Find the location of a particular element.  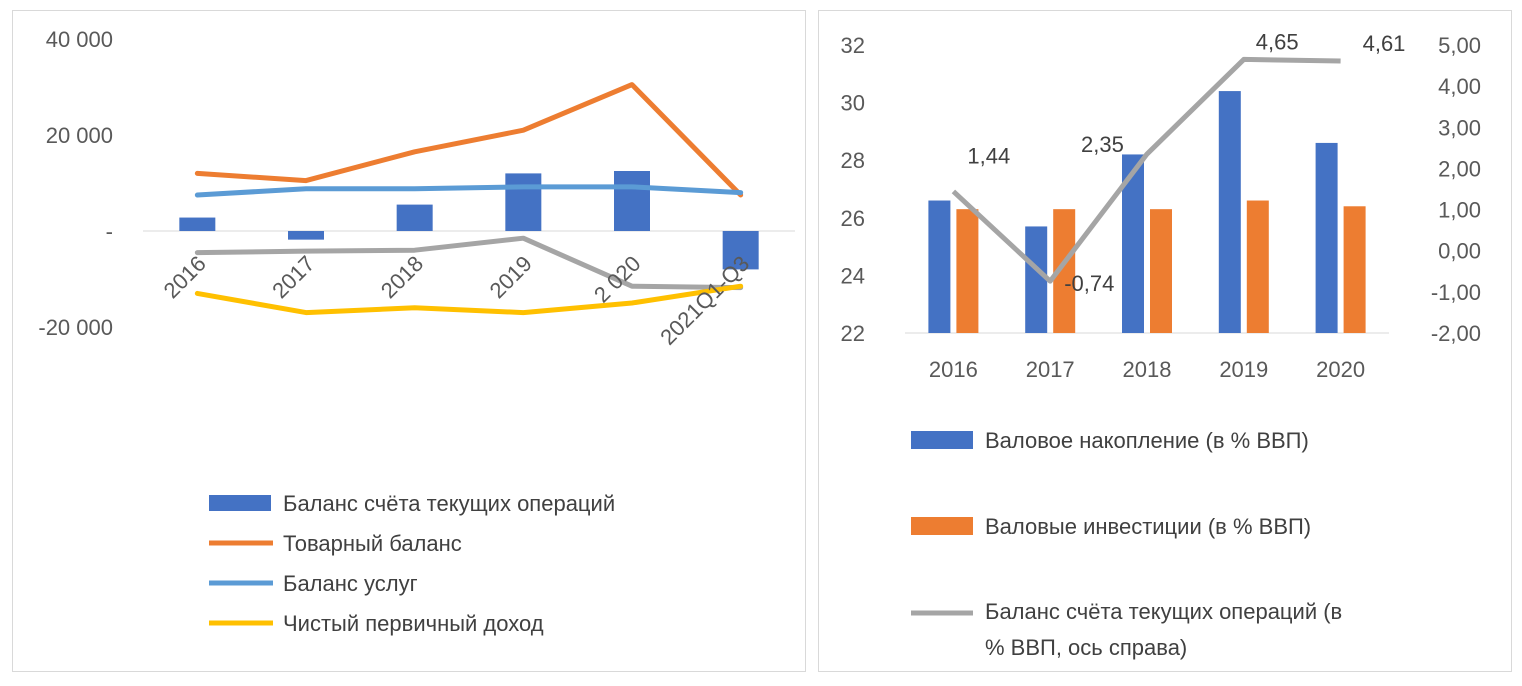

y-tick-label: -20 000 is located at coordinates (75, 327).